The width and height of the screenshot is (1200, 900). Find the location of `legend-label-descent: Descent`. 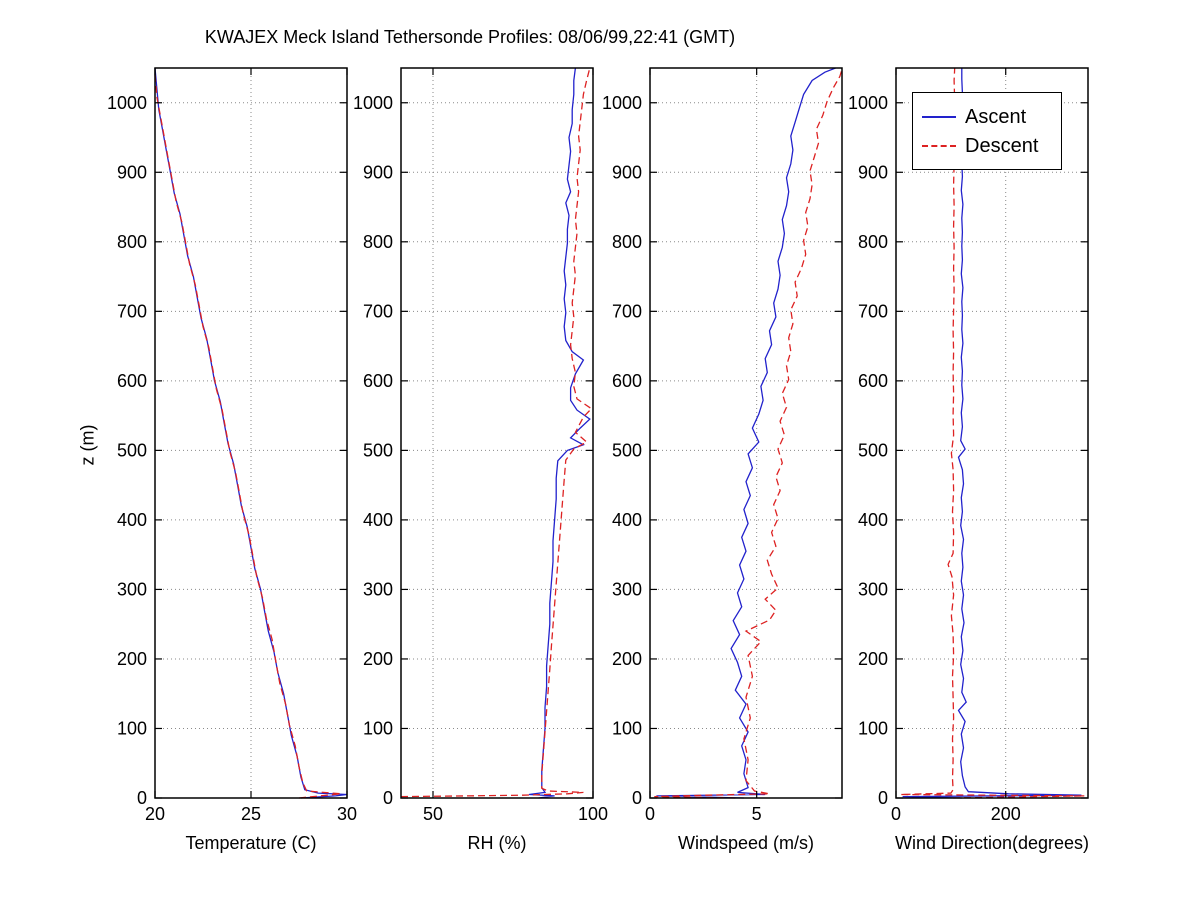

legend-label-descent: Descent is located at coordinates (1002, 145).